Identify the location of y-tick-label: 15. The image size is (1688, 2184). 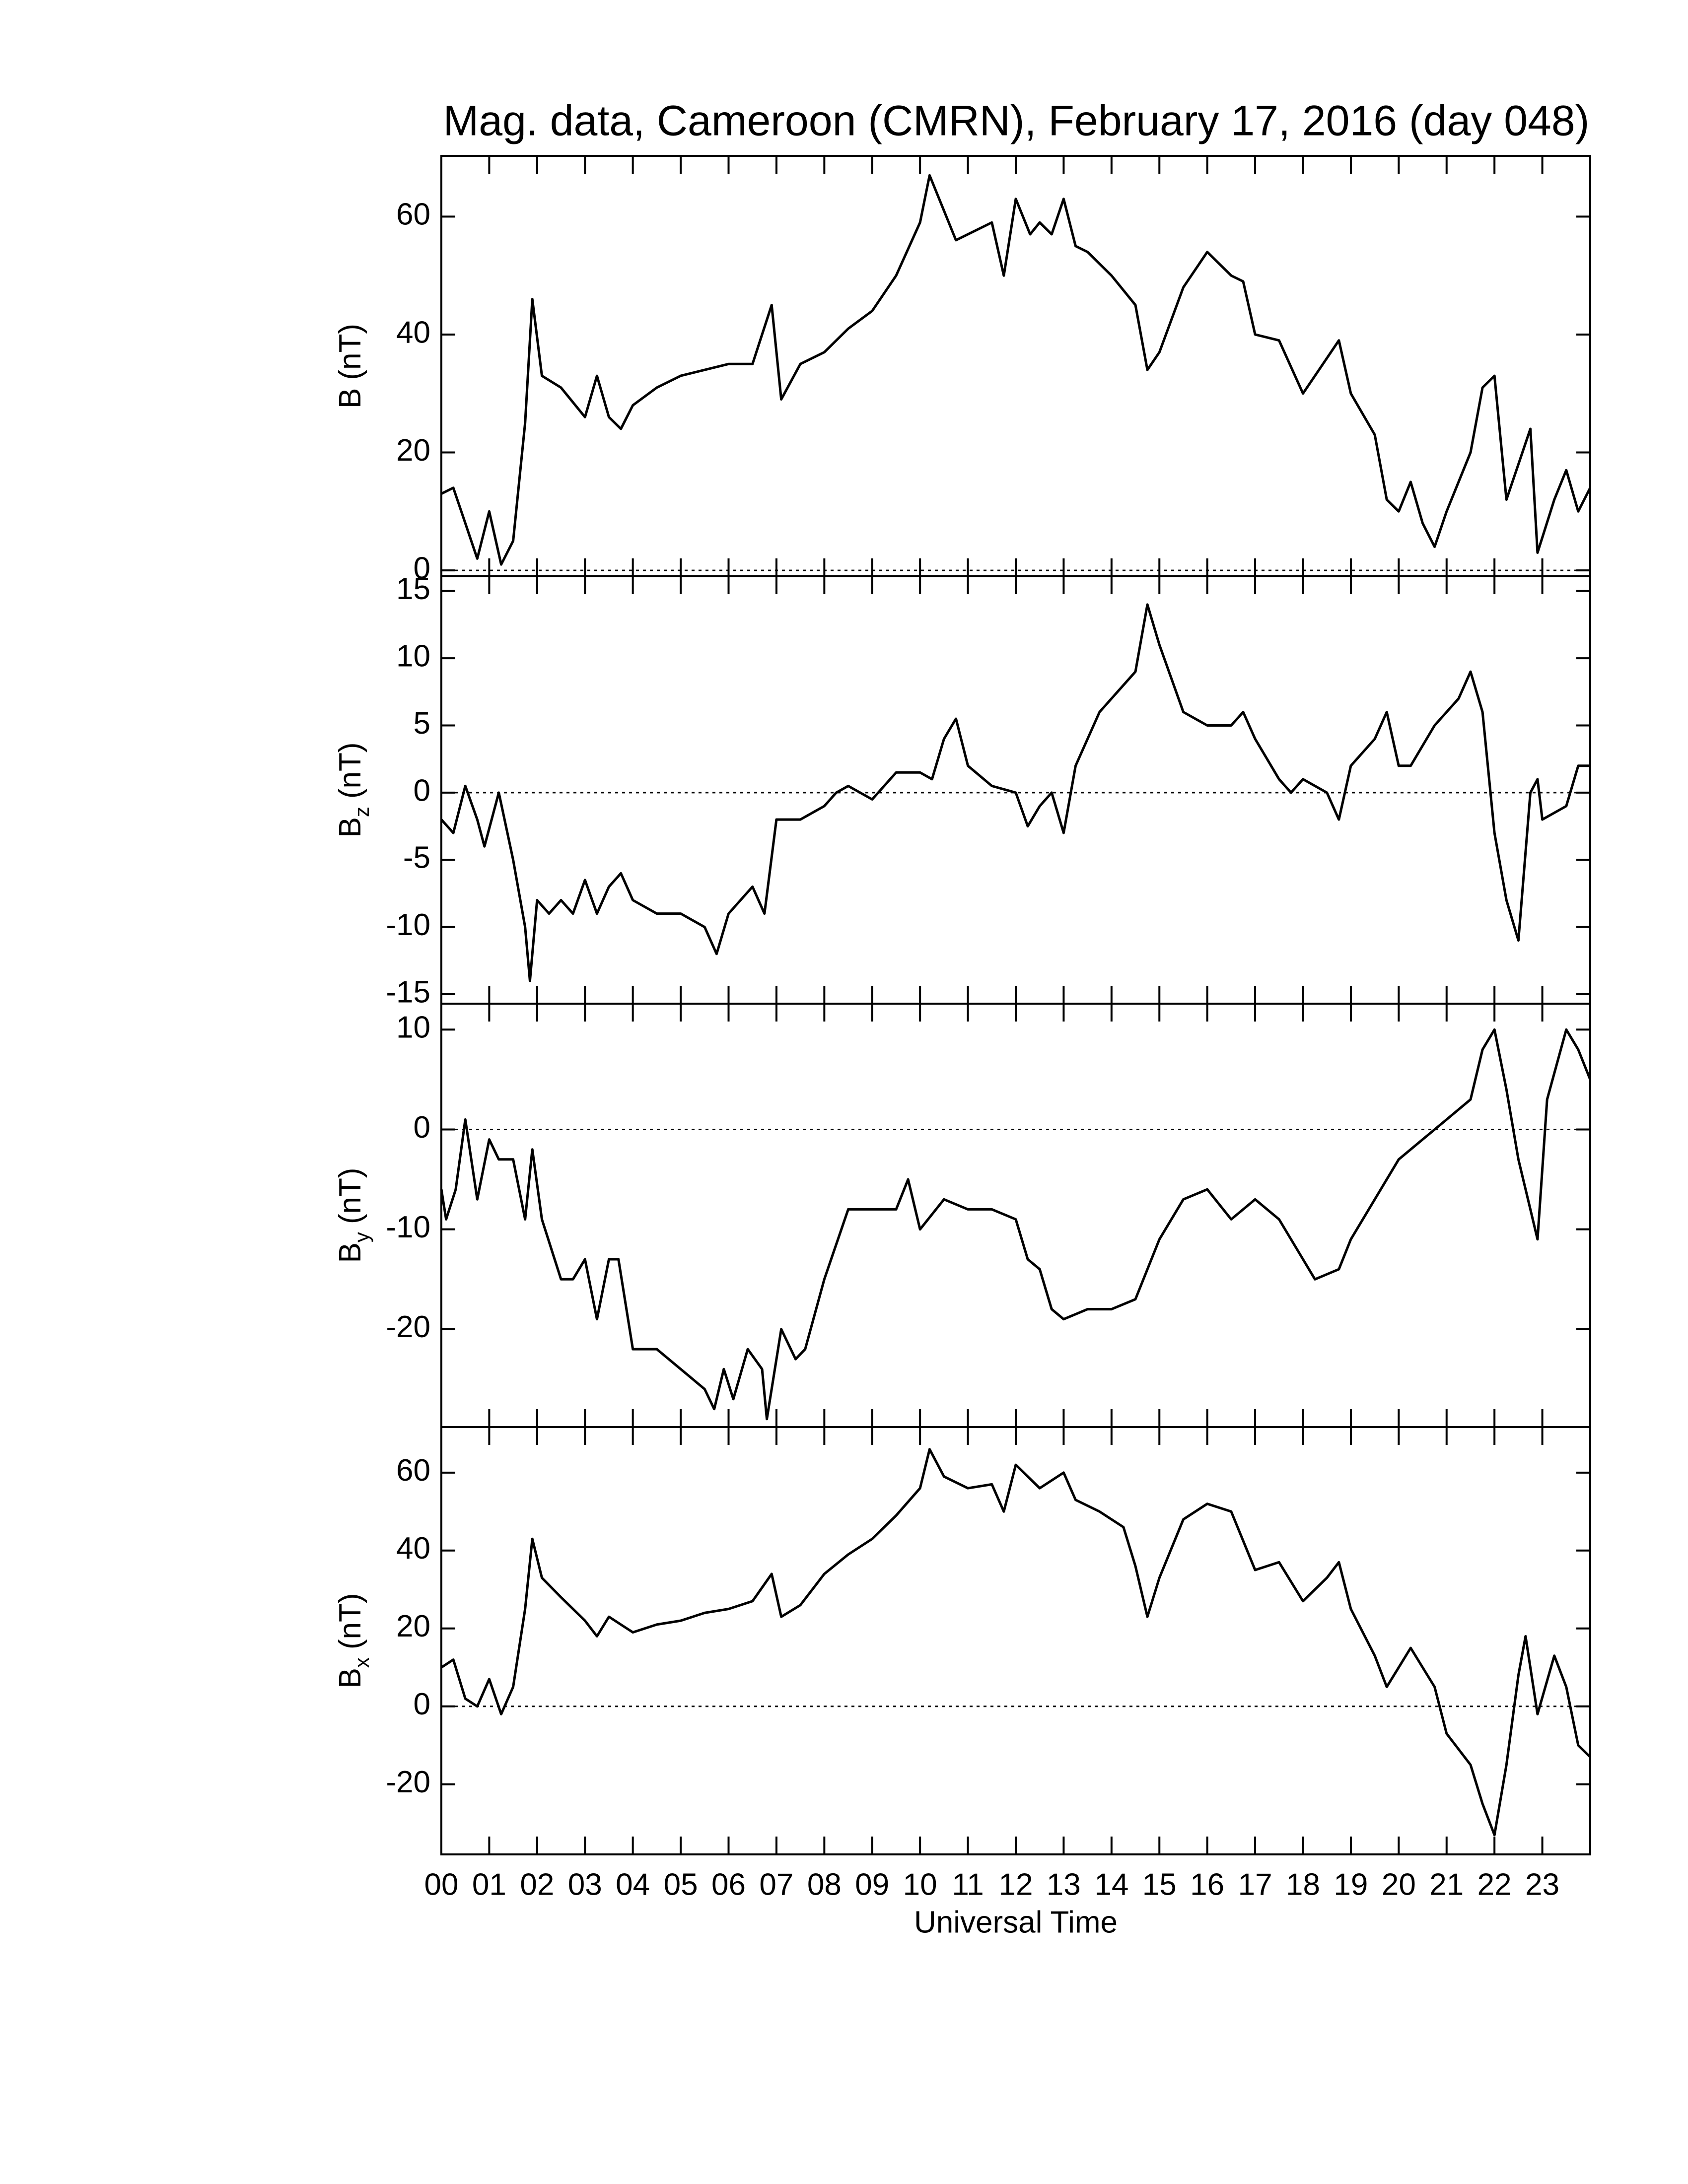
(413, 589).